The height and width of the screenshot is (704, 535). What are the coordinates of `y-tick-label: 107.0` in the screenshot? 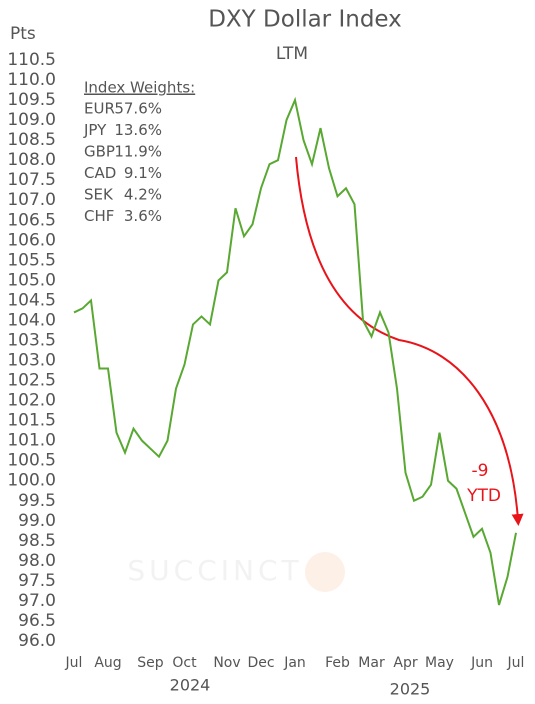 It's located at (31, 200).